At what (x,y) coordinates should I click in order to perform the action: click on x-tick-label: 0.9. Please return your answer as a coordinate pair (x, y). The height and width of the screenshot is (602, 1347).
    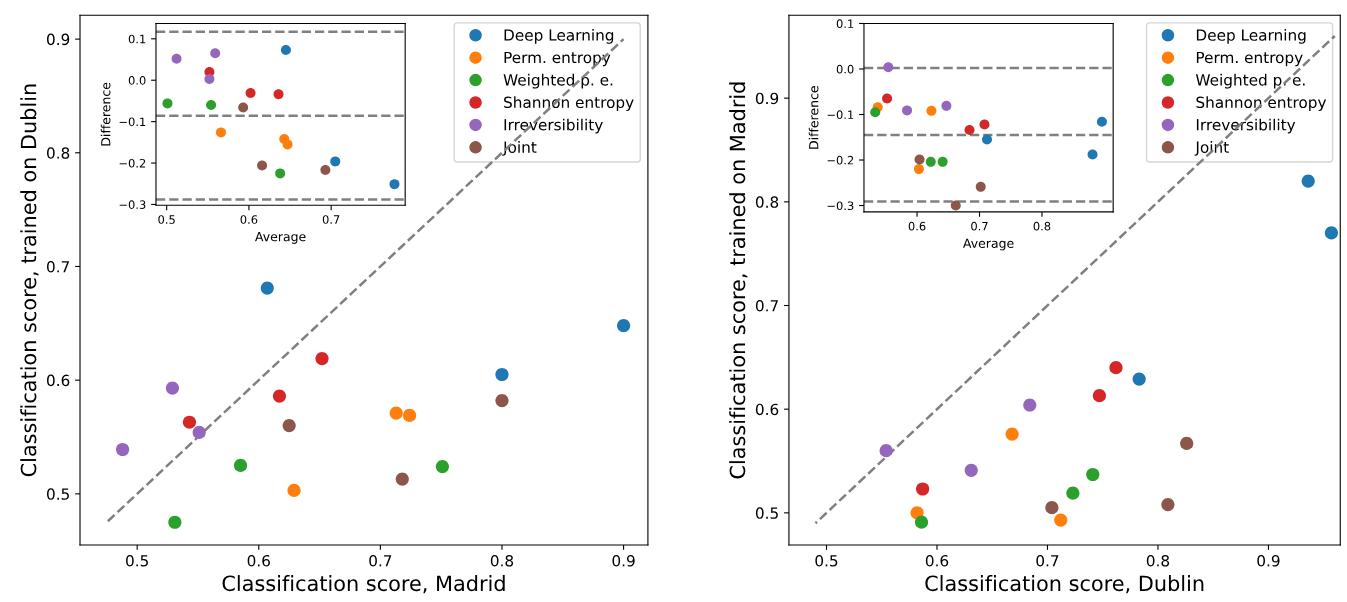
    Looking at the image, I should click on (623, 560).